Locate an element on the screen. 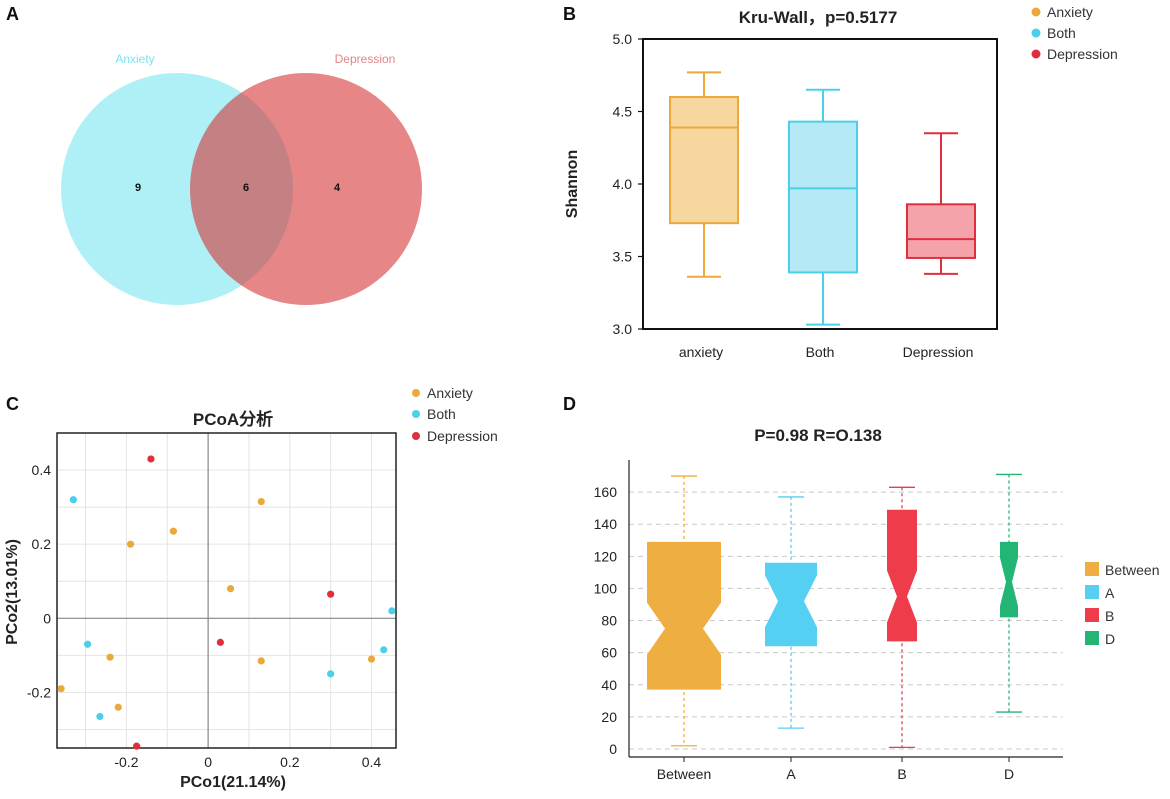 Image resolution: width=1170 pixels, height=799 pixels. legend-label-a: A is located at coordinates (1110, 593).